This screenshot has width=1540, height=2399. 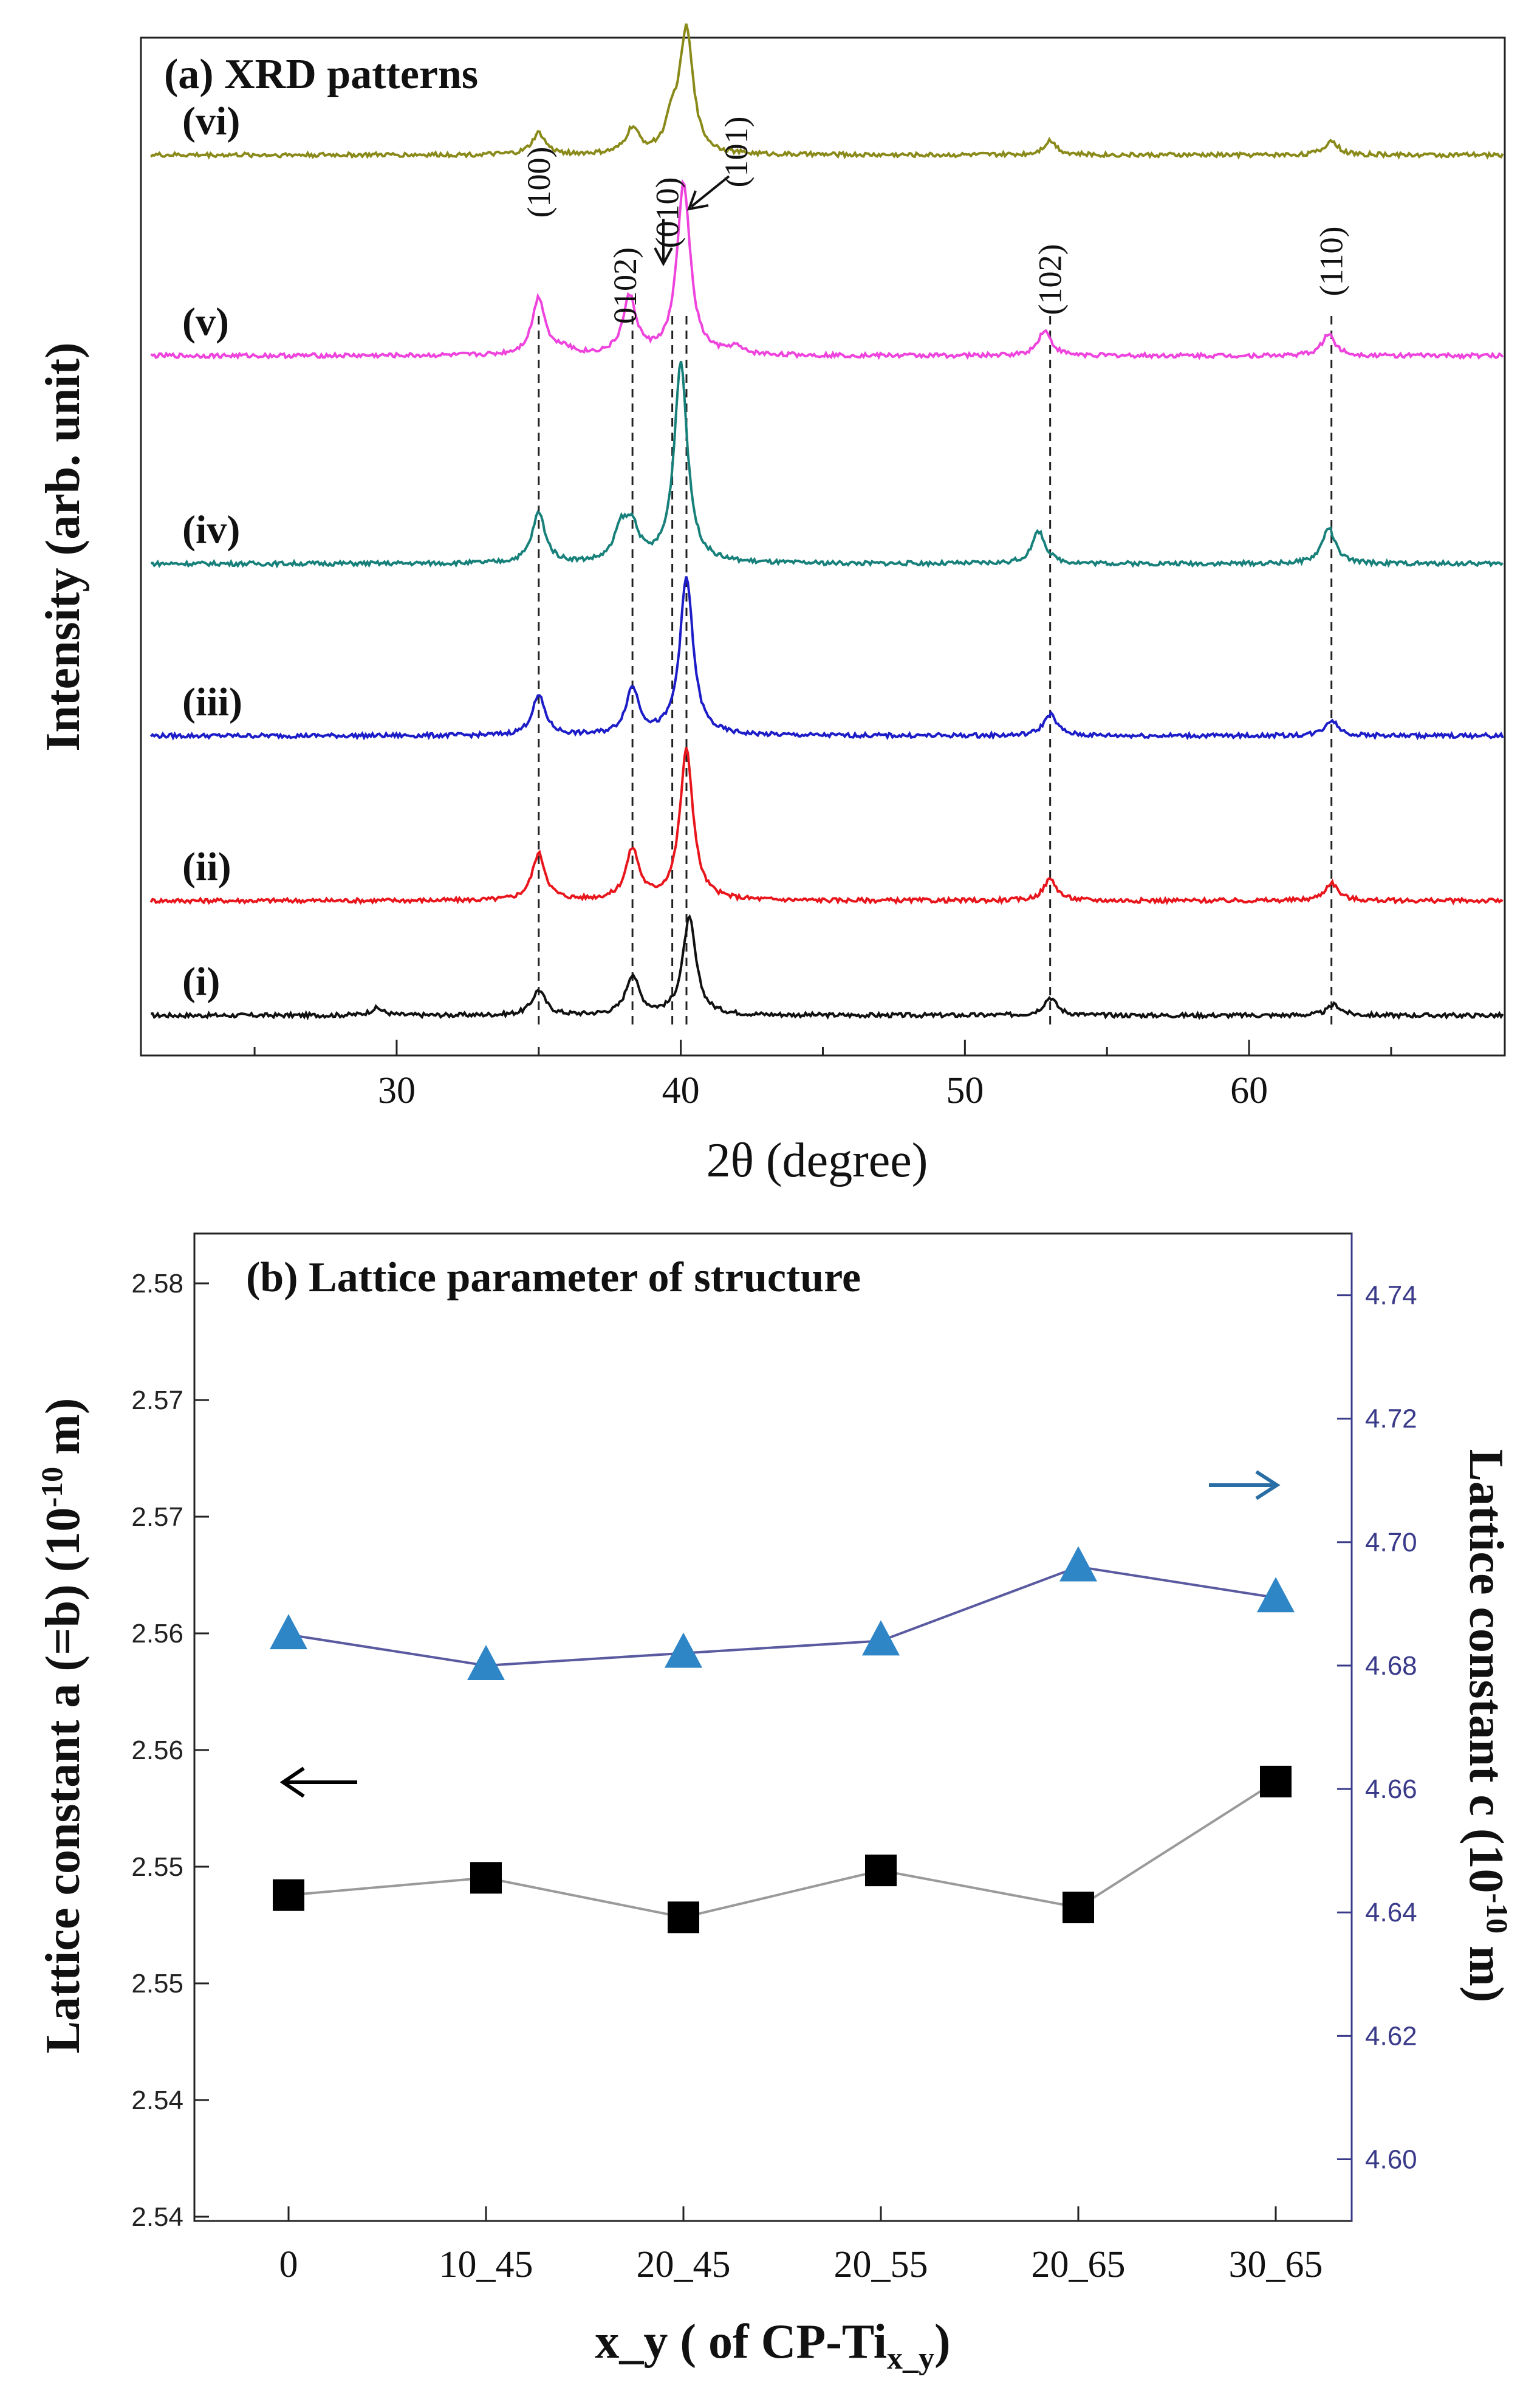 What do you see at coordinates (157, 1284) in the screenshot?
I see `left-tick-label: 2.58` at bounding box center [157, 1284].